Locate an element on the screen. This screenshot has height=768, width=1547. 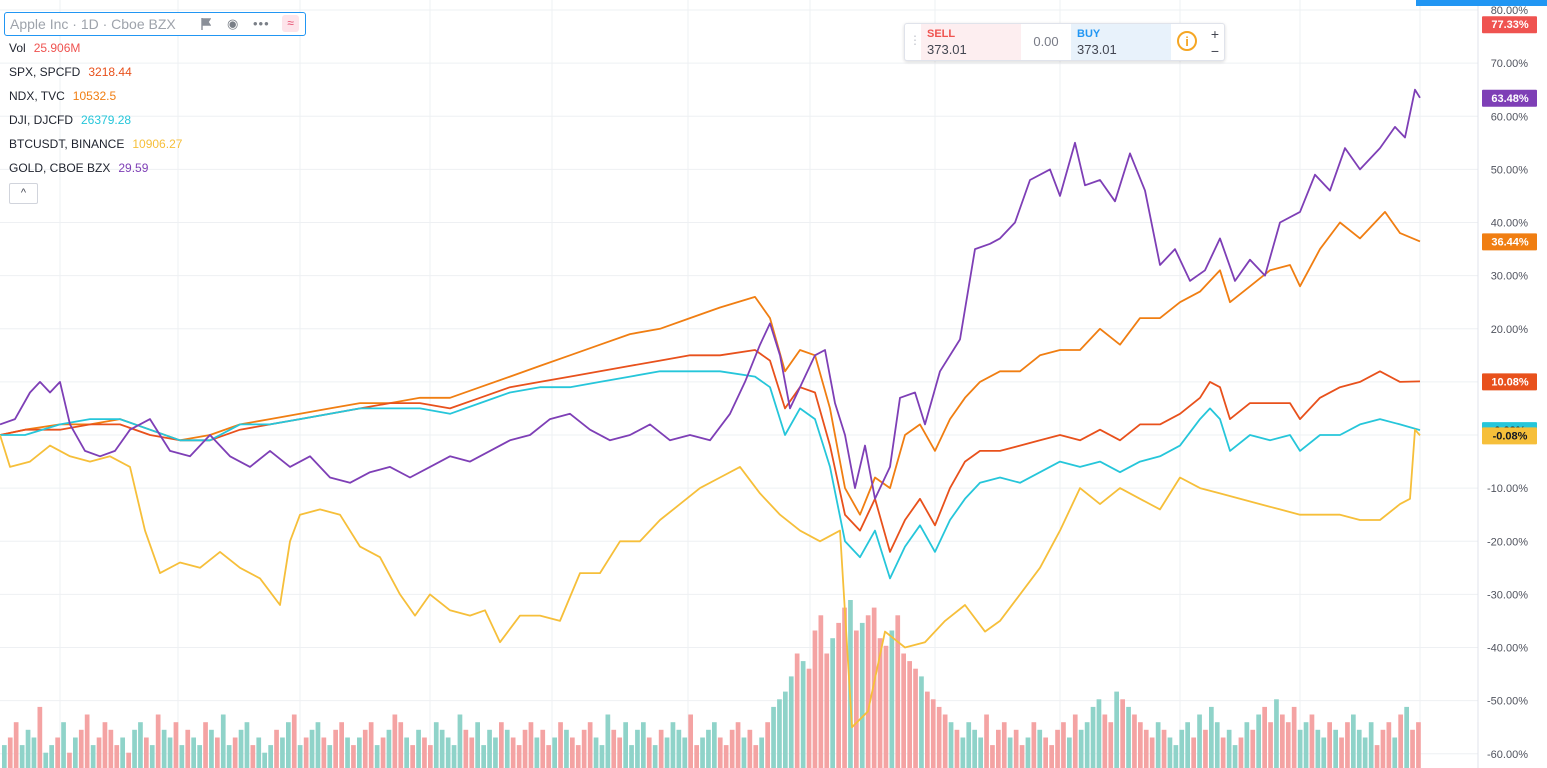
sell-button: SELL 373.01 is located at coordinates (971, 42).